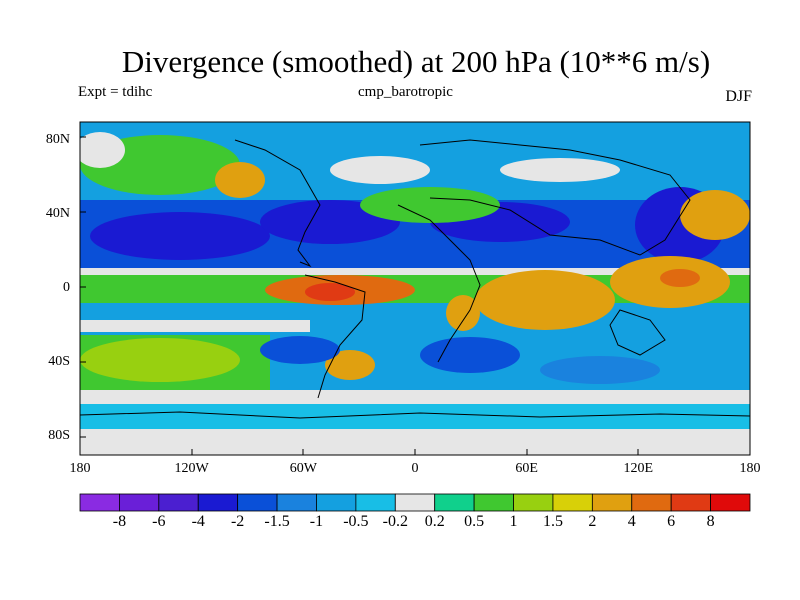 This screenshot has height=600, width=800. Describe the element at coordinates (59, 361) in the screenshot. I see `y-tick-label: 40S` at that location.